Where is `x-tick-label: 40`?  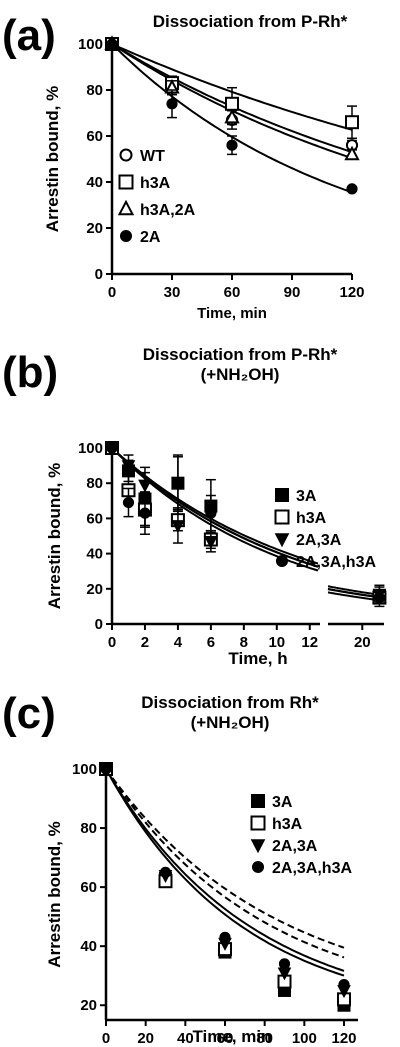
x-tick-label: 40 is located at coordinates (185, 1038).